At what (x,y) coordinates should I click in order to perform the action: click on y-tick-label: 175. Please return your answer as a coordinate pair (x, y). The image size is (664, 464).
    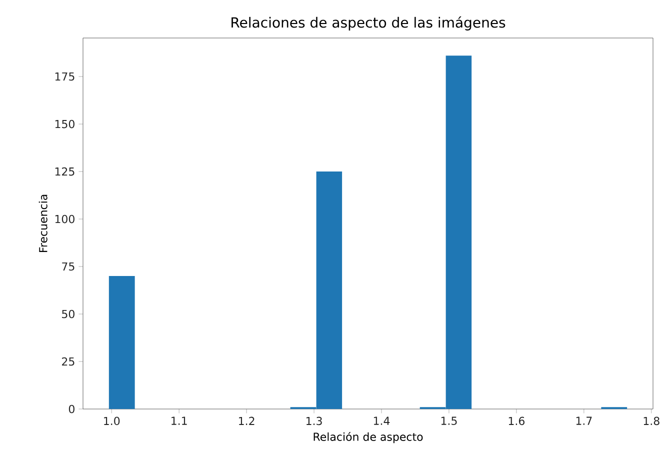
    Looking at the image, I should click on (64, 76).